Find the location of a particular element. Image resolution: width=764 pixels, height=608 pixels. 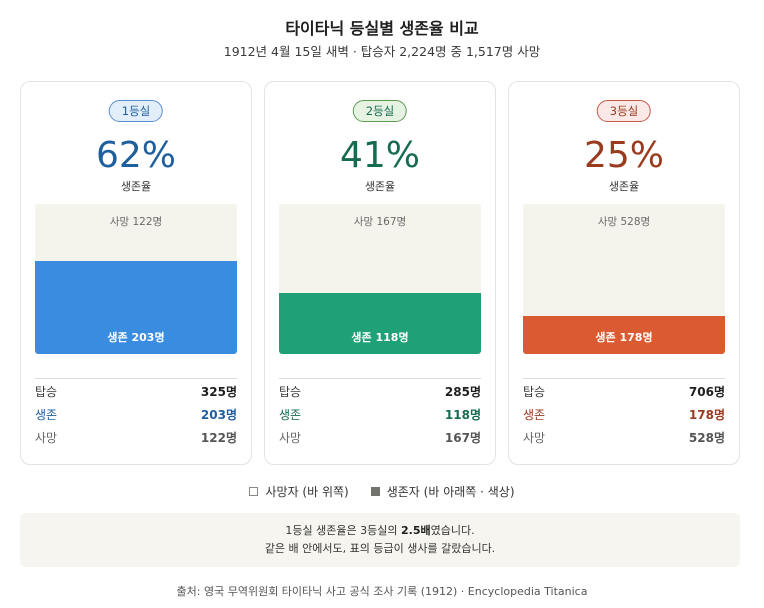

legend: 사망자 (바 위쪽) 생존자 (바 아래쪽 · 색상) is located at coordinates (382, 491).